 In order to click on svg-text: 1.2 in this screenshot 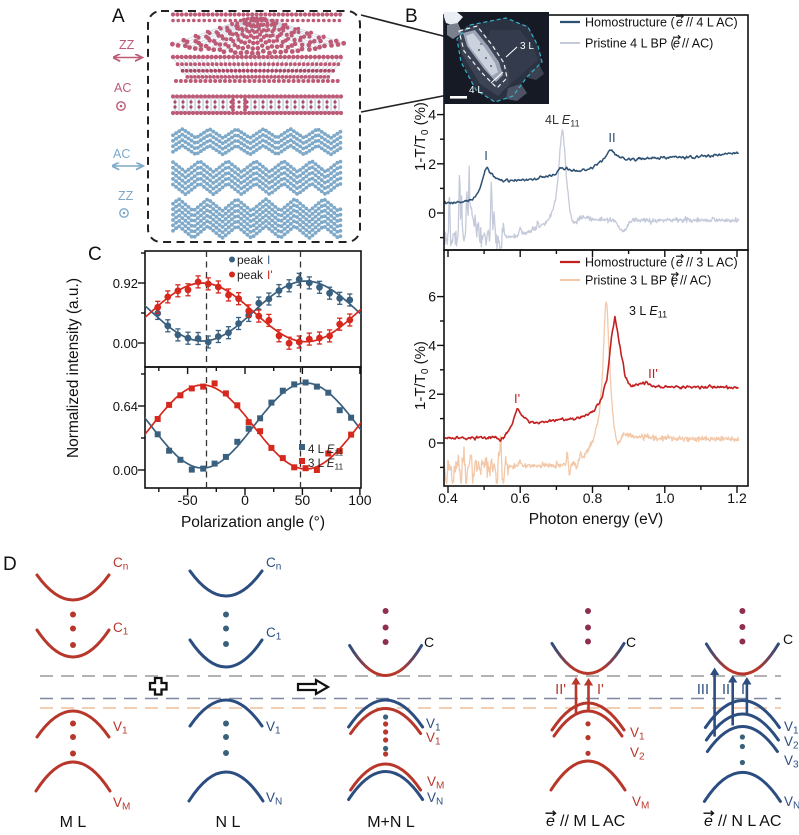, I will do `click(737, 498)`.